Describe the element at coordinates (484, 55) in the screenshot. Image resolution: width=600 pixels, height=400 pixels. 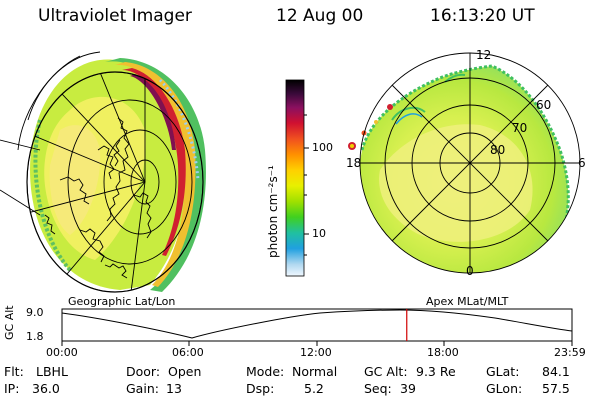
I see `mlt-label-12: 12` at that location.